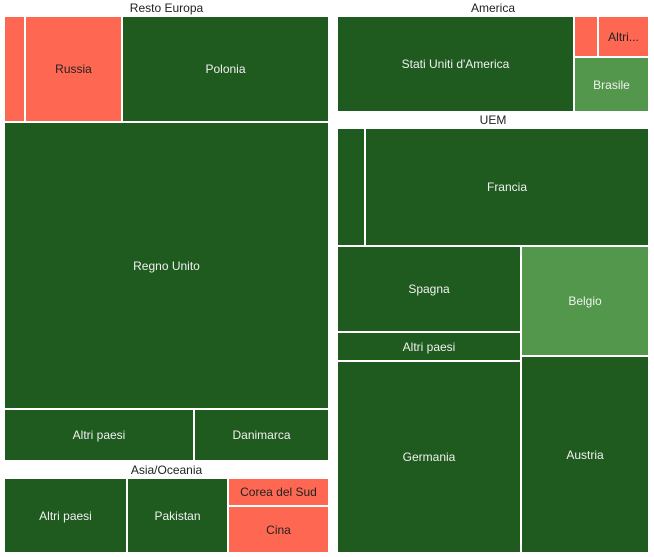 The width and height of the screenshot is (654, 557). I want to click on treemap-cell-uem-2: Spagna, so click(429, 289).